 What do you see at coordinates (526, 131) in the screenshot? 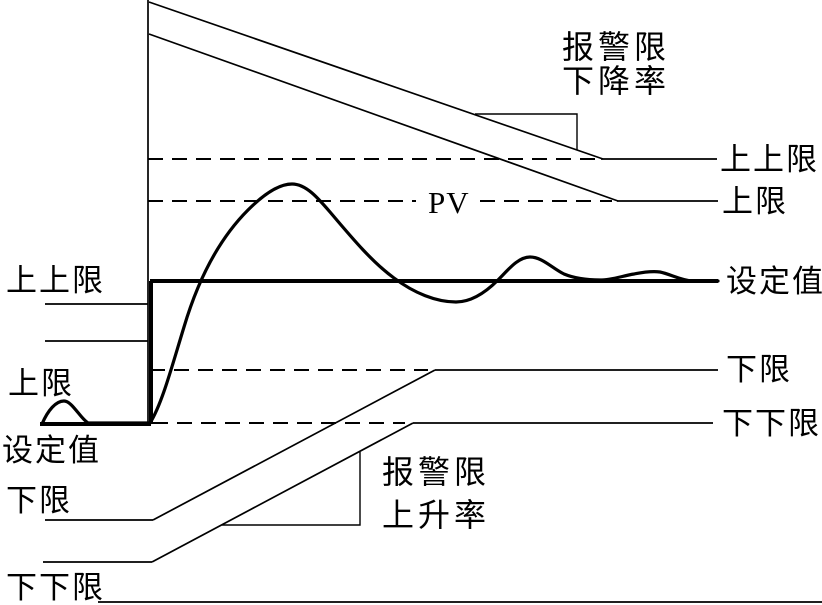
I see `fall-rate-bracket` at bounding box center [526, 131].